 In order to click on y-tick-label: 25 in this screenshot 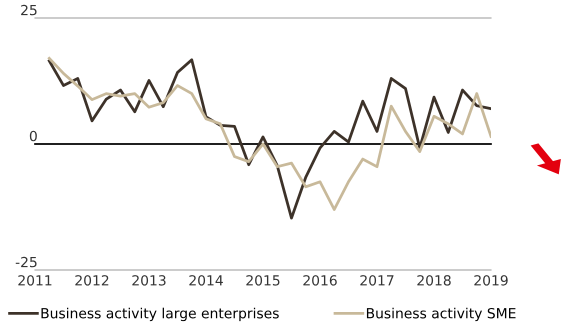, I will do `click(29, 10)`.